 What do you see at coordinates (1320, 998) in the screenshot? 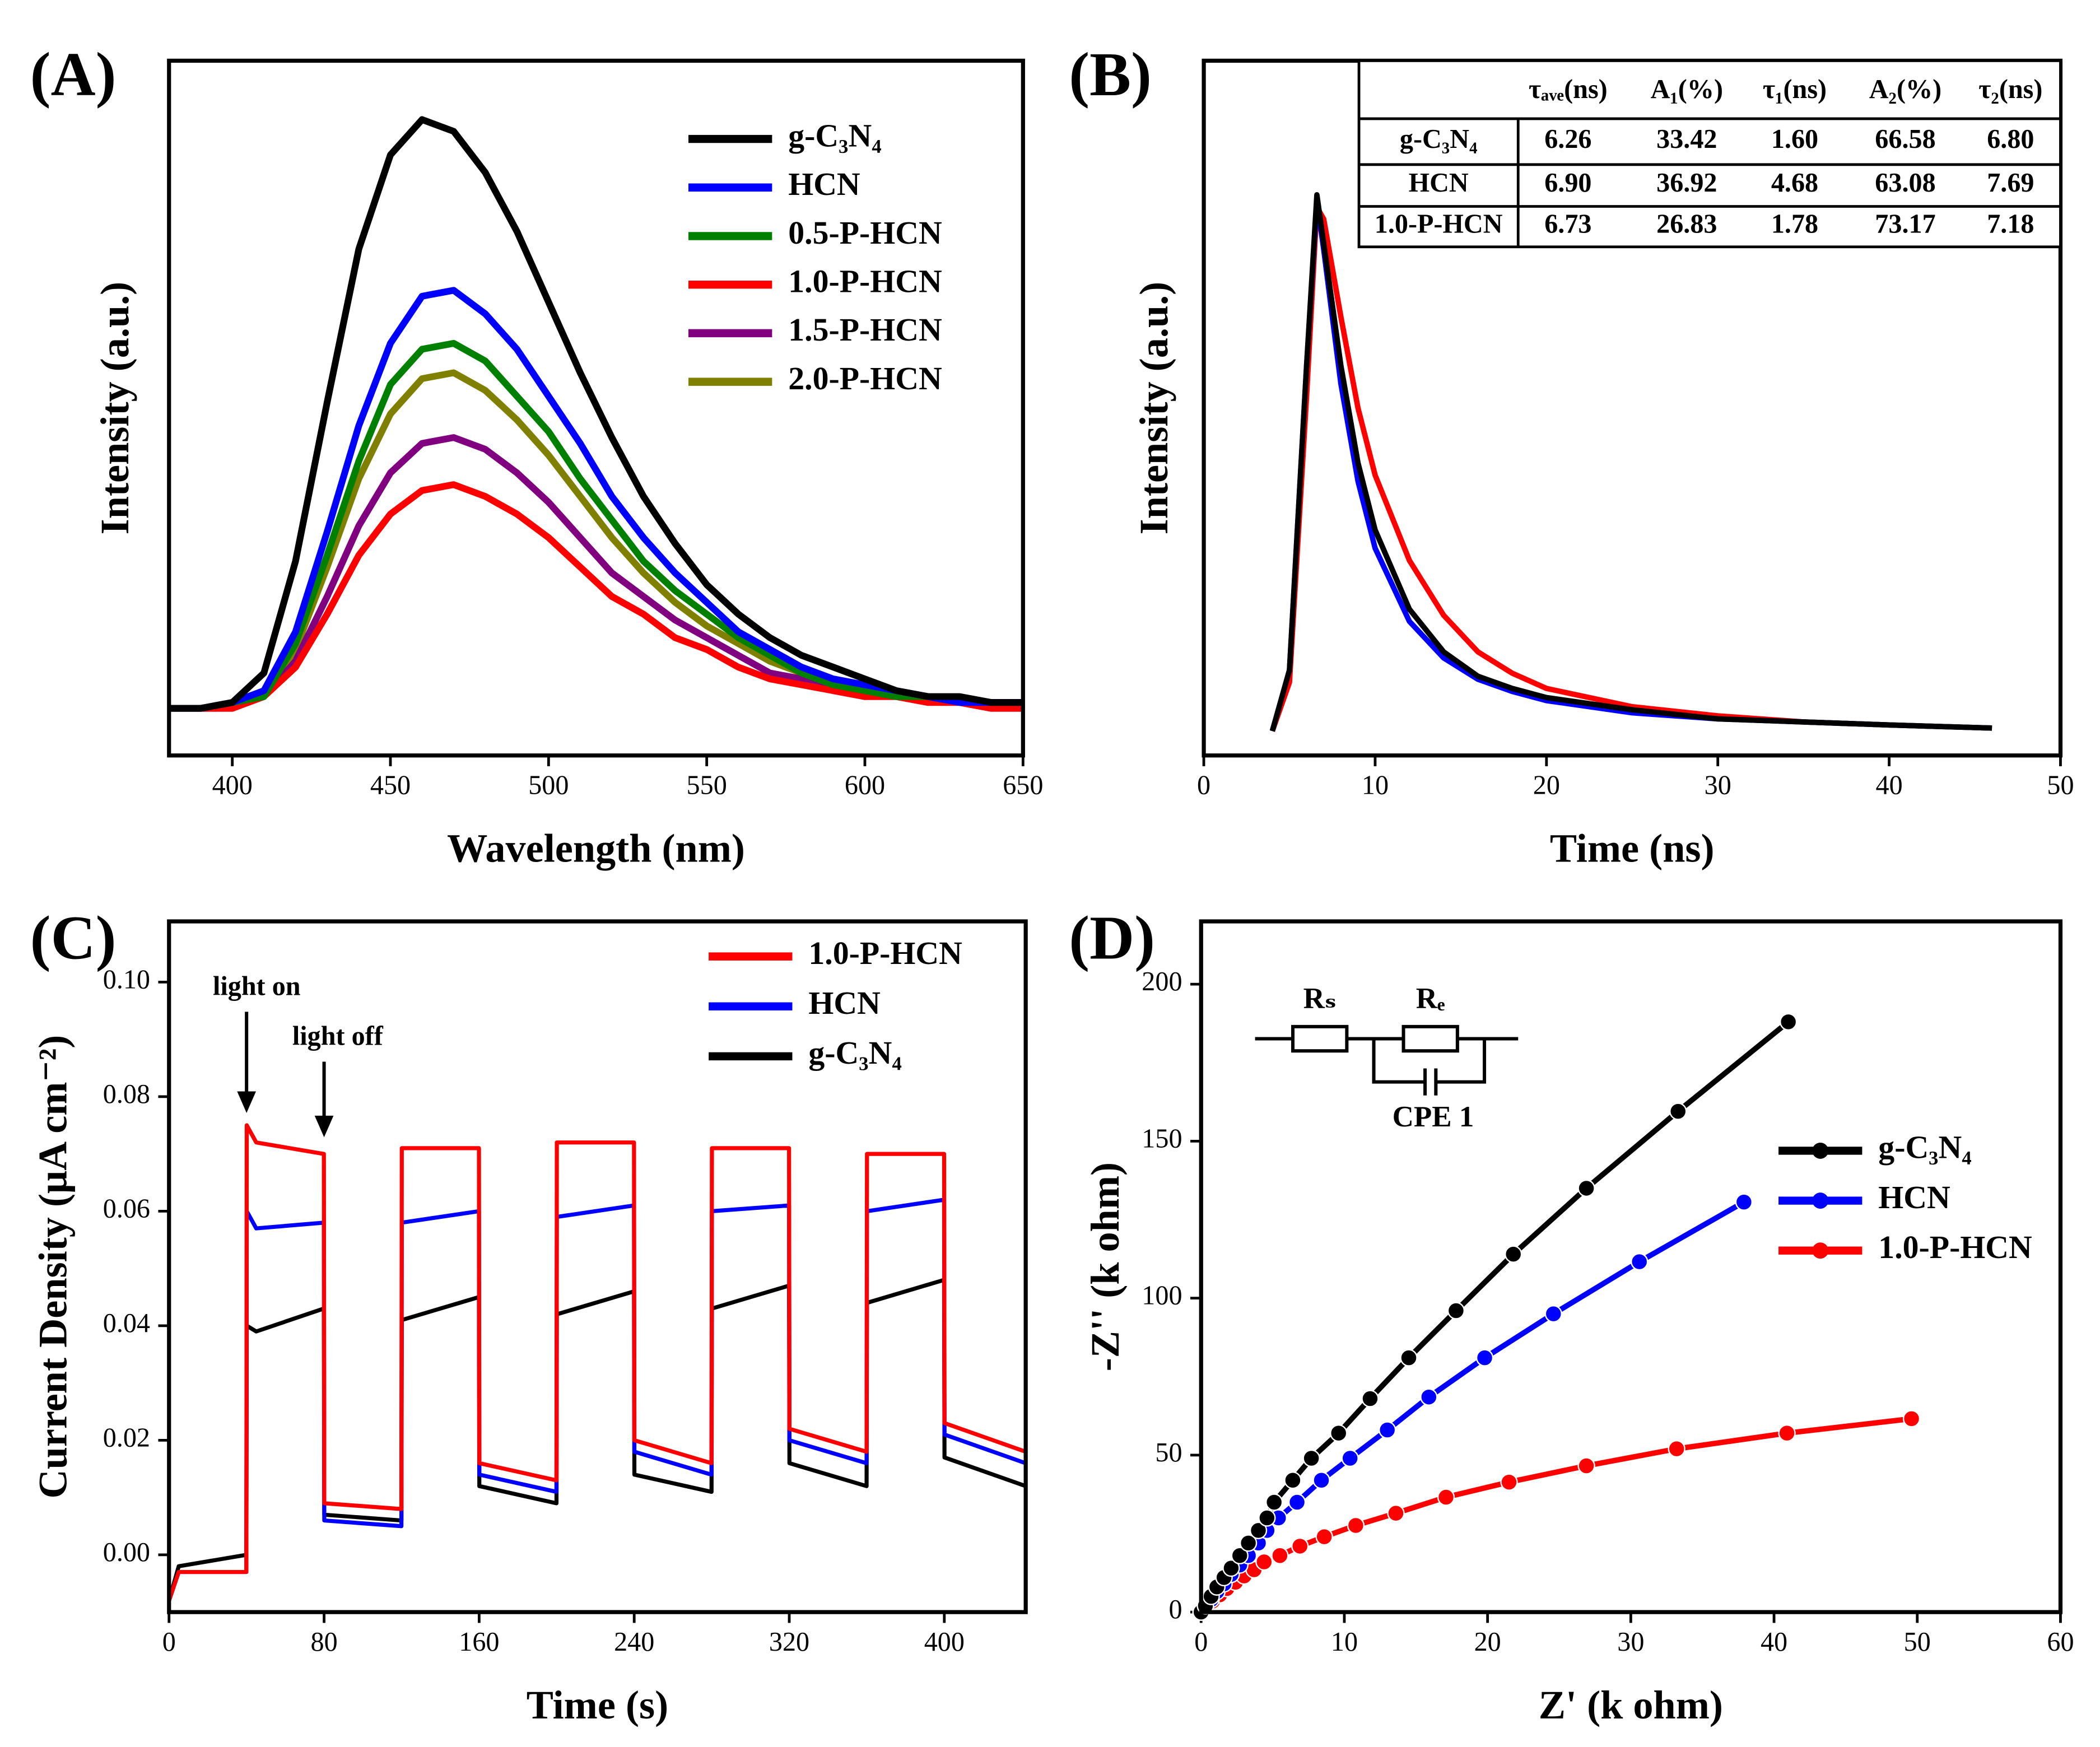
I see `circuit-label: Rₛ` at bounding box center [1320, 998].